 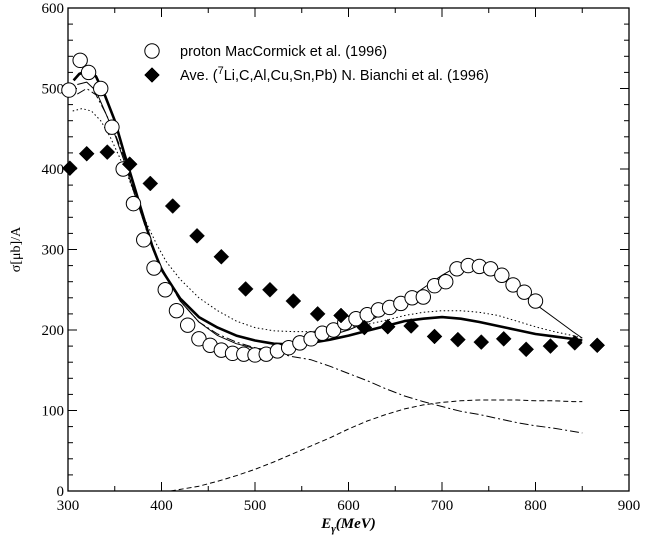 What do you see at coordinates (53, 251) in the screenshot?
I see `y-tick-label: 300` at bounding box center [53, 251].